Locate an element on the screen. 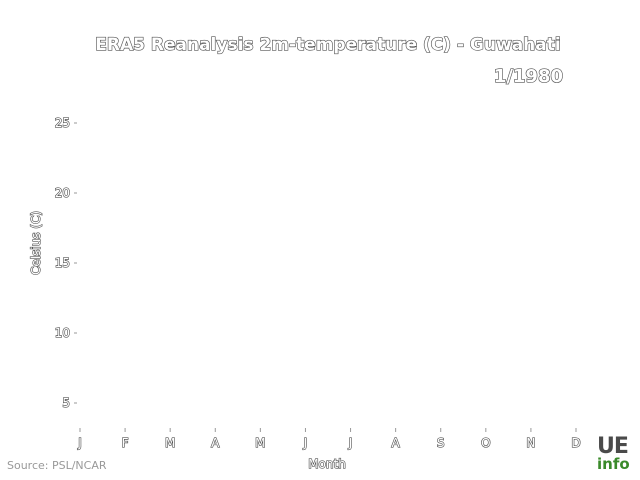 The width and height of the screenshot is (640, 480). x-tick-label: O is located at coordinates (485, 443).